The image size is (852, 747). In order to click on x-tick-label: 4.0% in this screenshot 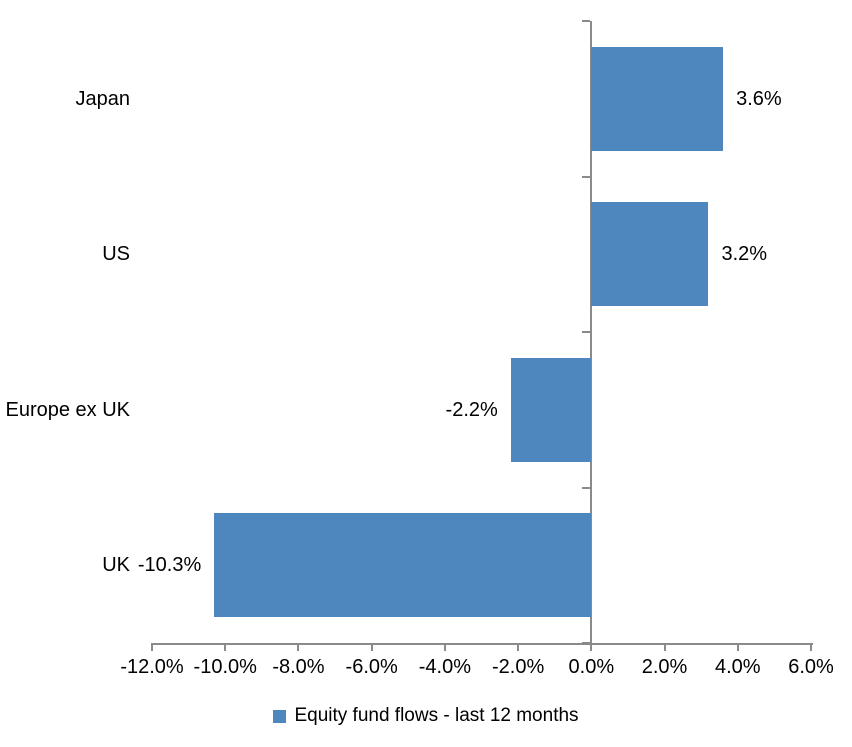, I will do `click(737, 667)`.